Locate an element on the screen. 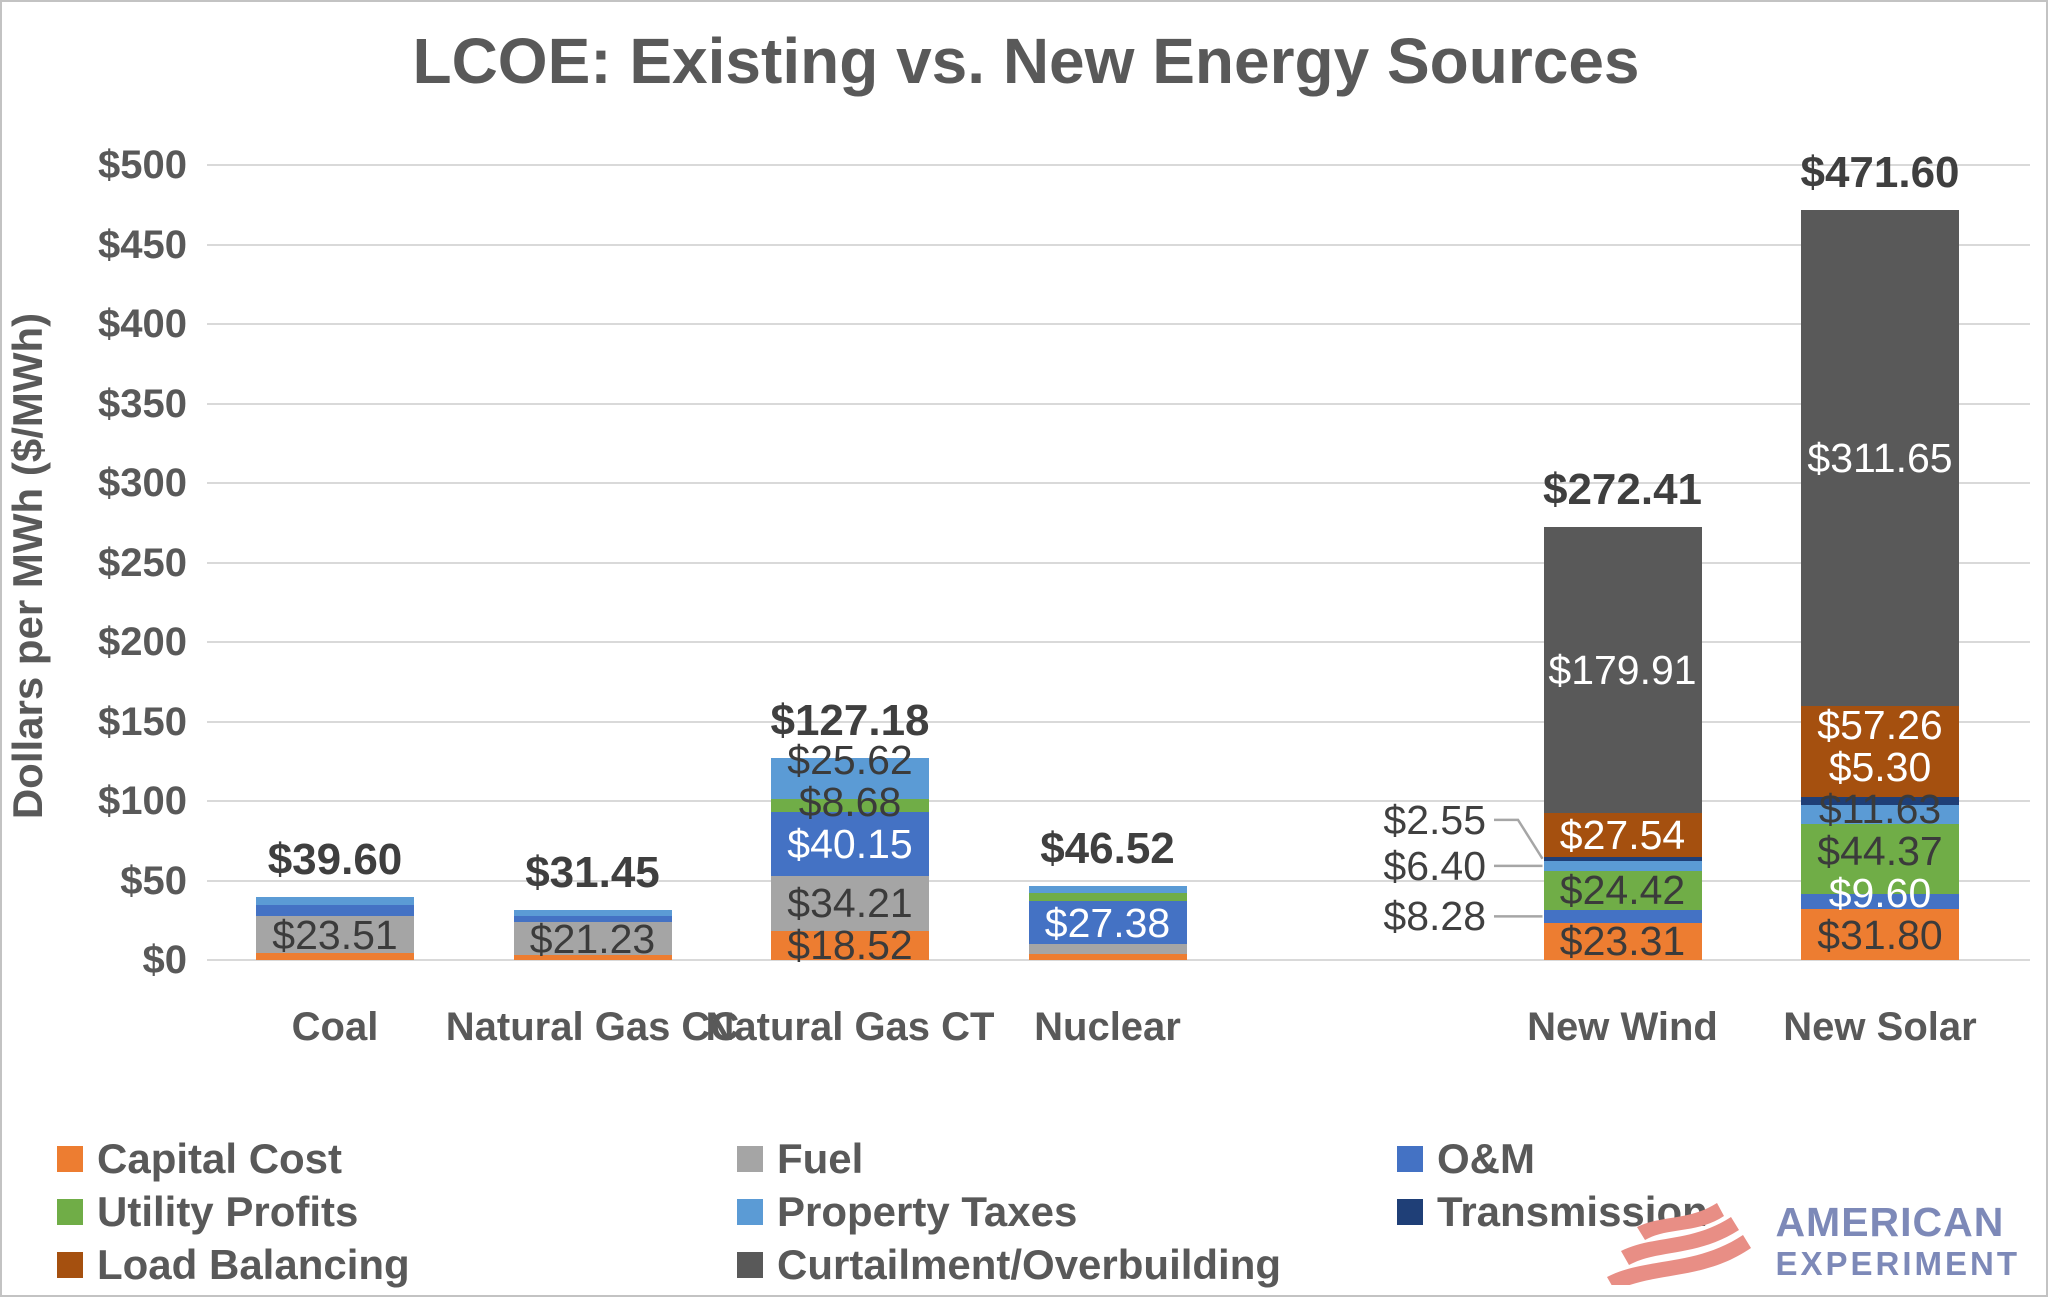  legend-item-capital-cost: Capital Cost is located at coordinates (199, 1159).